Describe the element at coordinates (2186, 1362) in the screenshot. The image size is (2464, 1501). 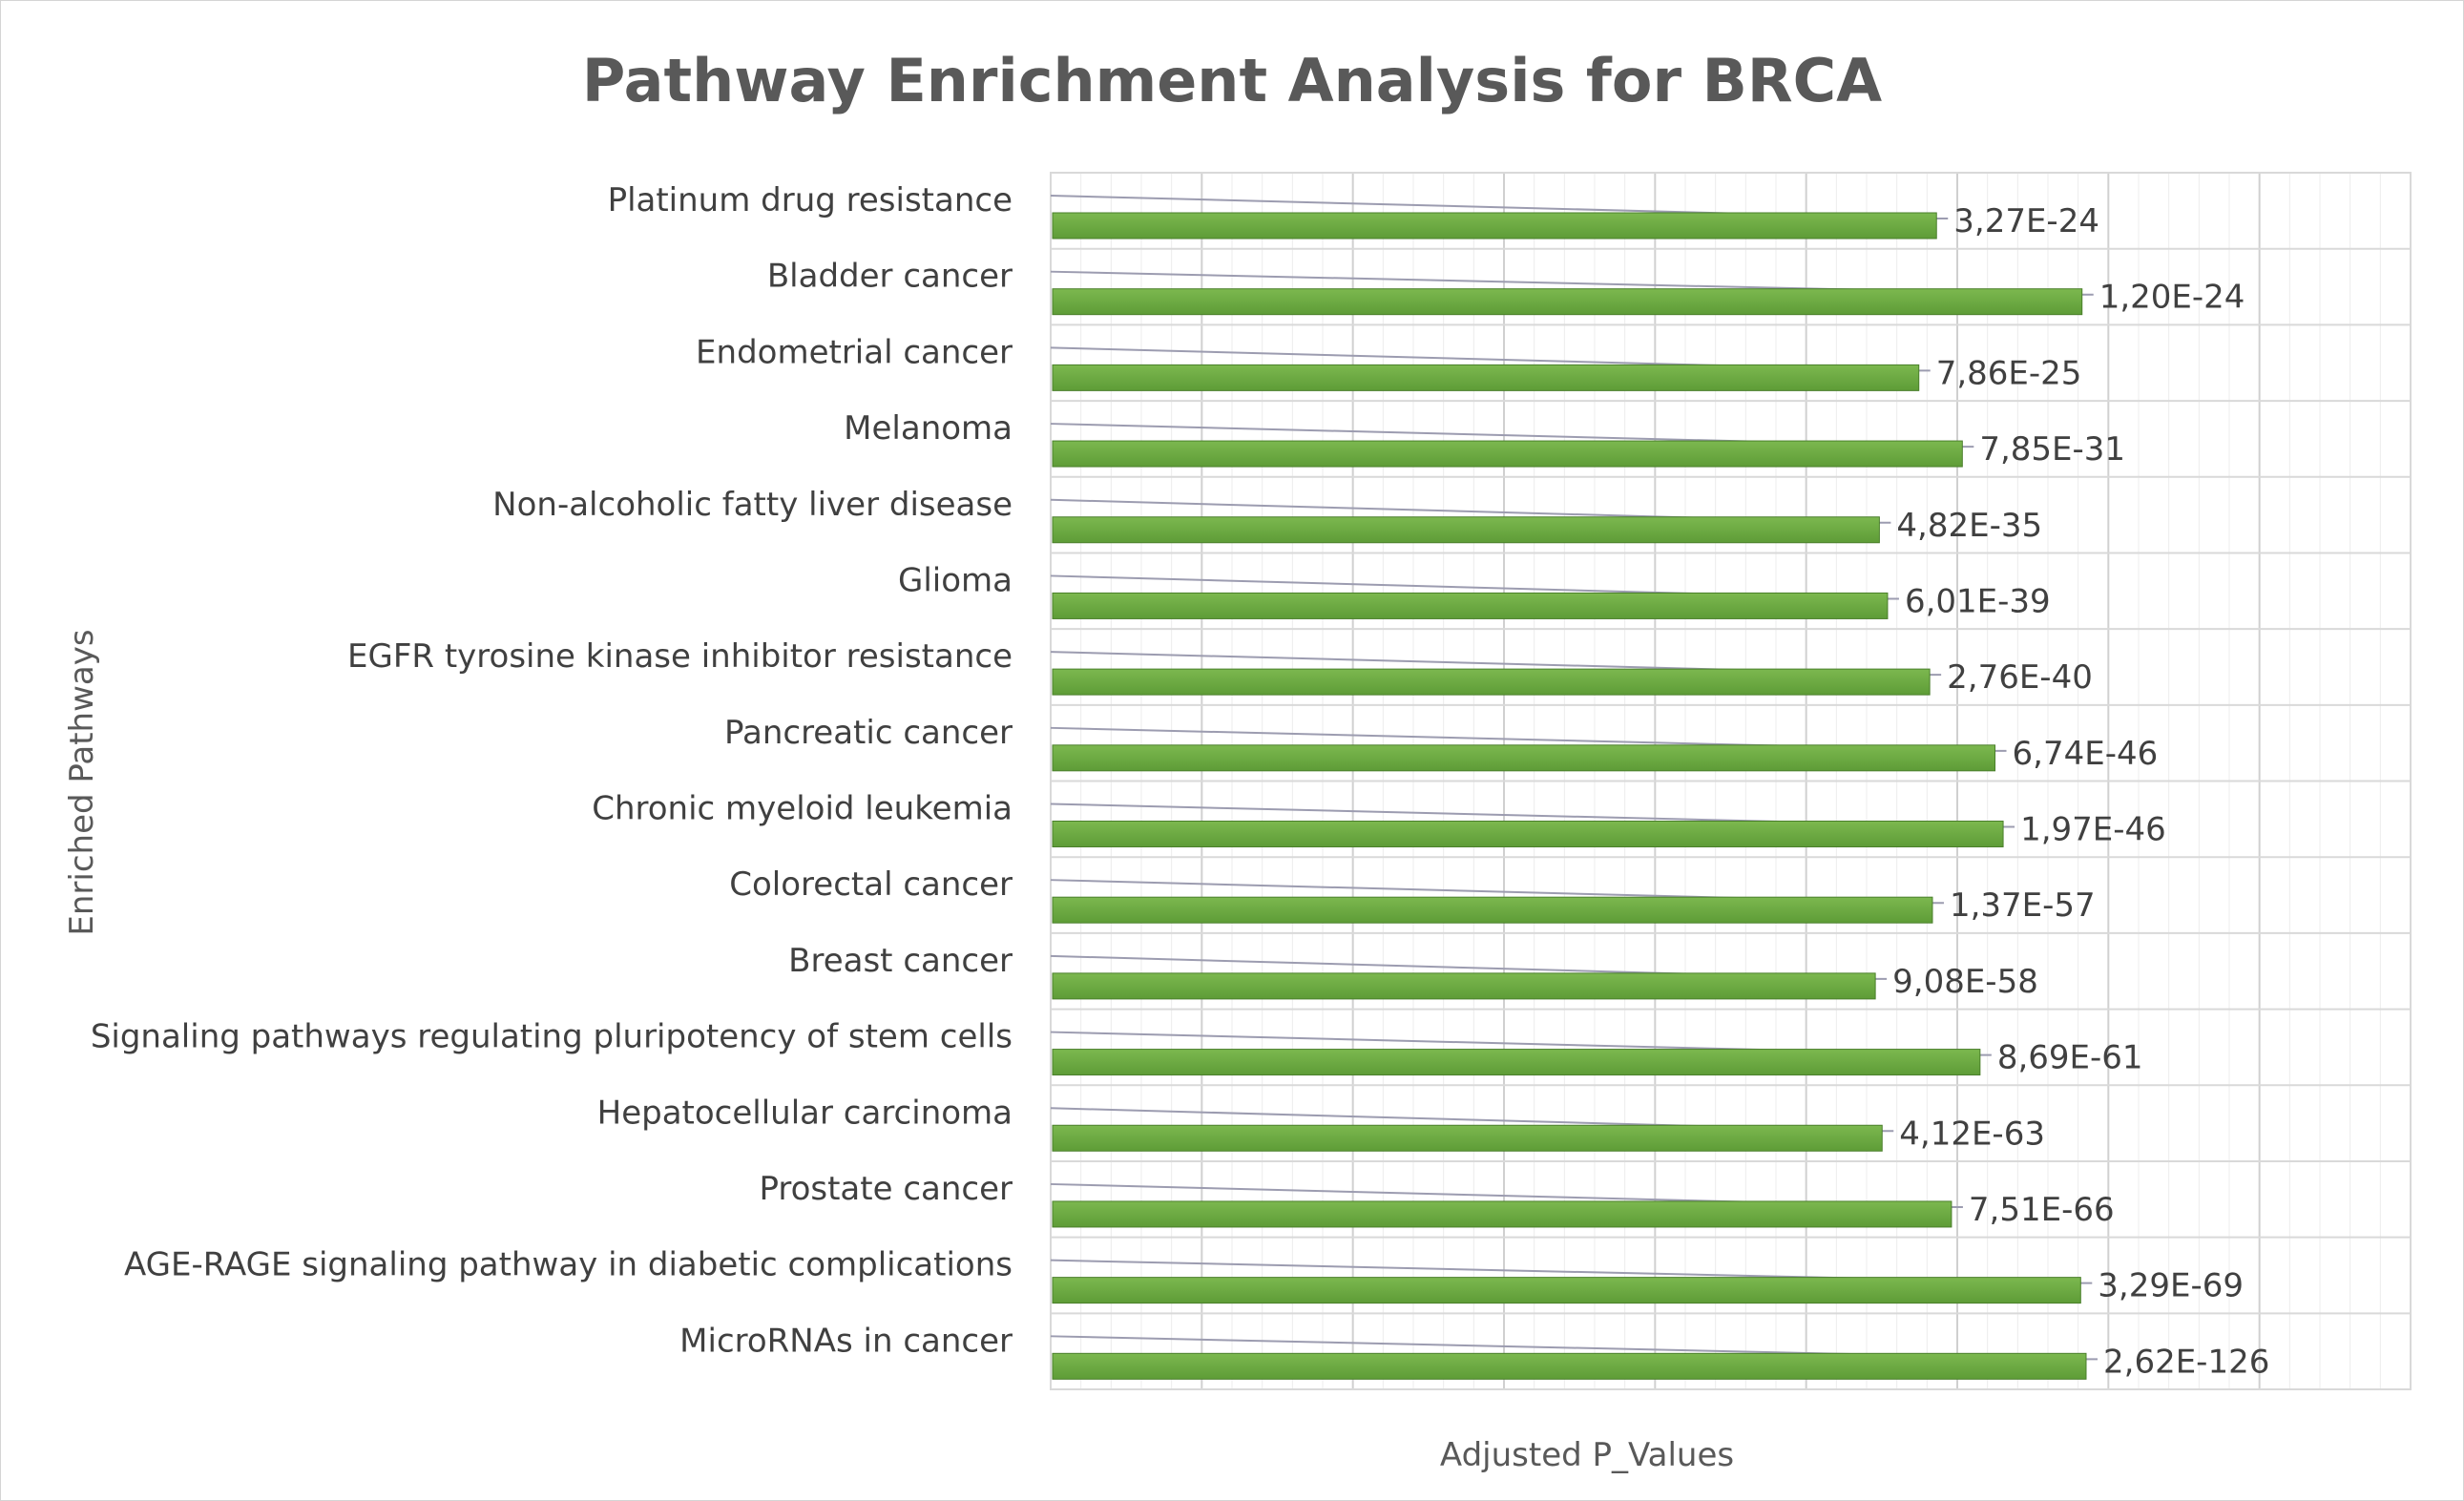
I see `data-label: 2,62E-126` at that location.